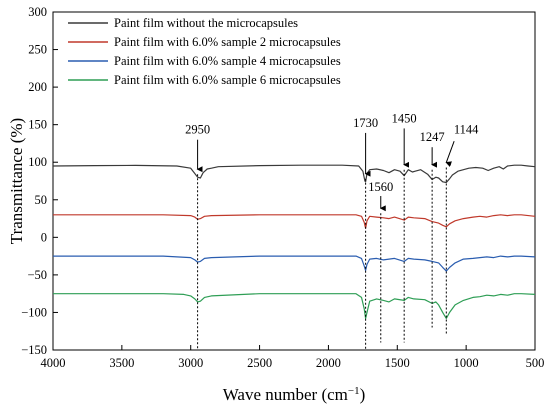 The width and height of the screenshot is (550, 411). I want to click on x-tick-label: 4000, so click(53, 363).